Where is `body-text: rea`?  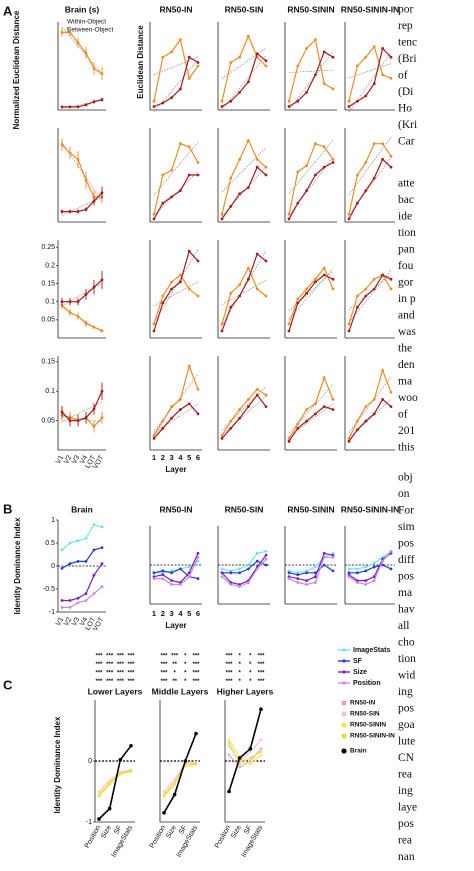 body-text: rea is located at coordinates (405, 841).